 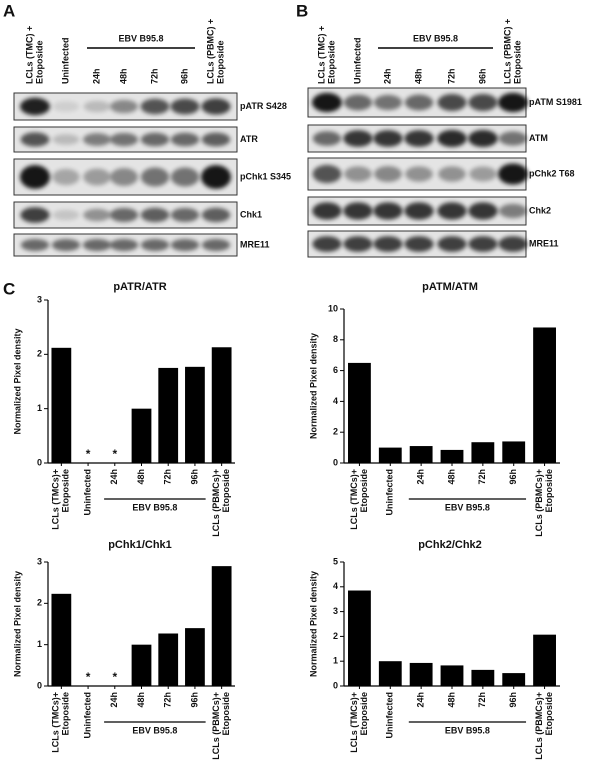 What do you see at coordinates (168, 700) in the screenshot?
I see `x-tick-label: 72h` at bounding box center [168, 700].